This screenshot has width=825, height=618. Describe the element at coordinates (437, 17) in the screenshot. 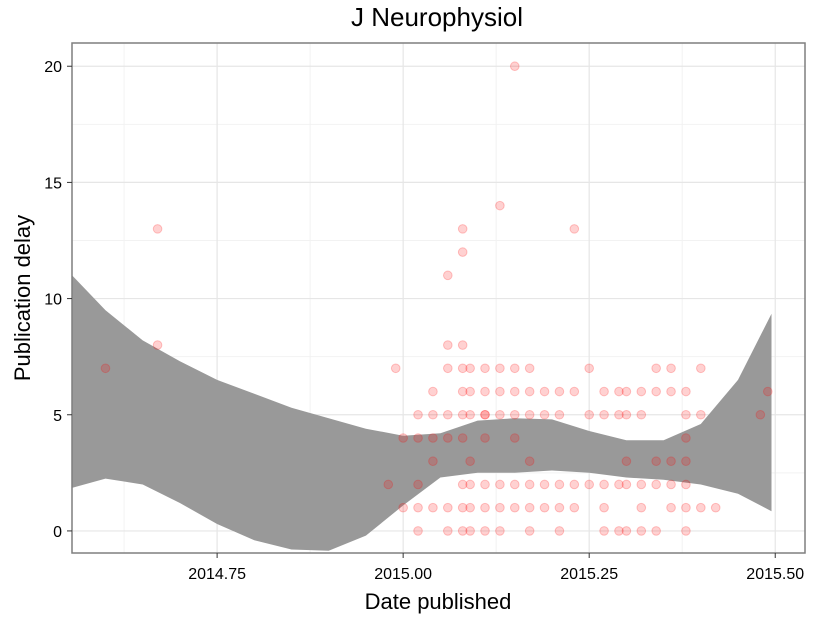

I see `chart-title: J Neurophysiol` at that location.